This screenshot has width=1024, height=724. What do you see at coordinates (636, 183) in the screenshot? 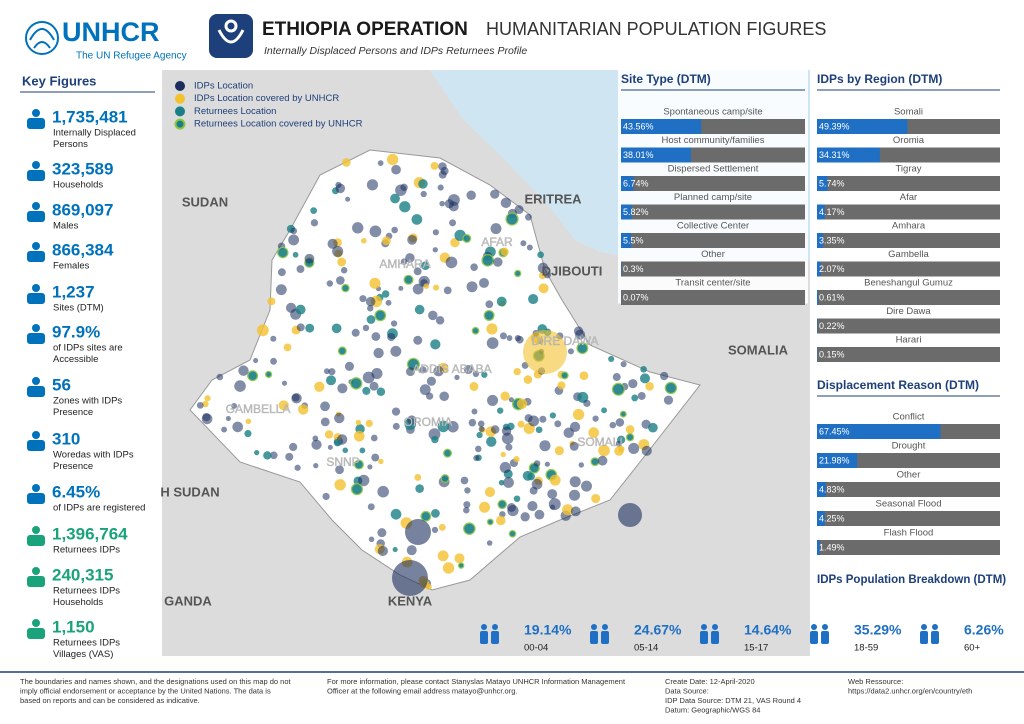
I see `bar-value-label: 6.74%` at bounding box center [636, 183].